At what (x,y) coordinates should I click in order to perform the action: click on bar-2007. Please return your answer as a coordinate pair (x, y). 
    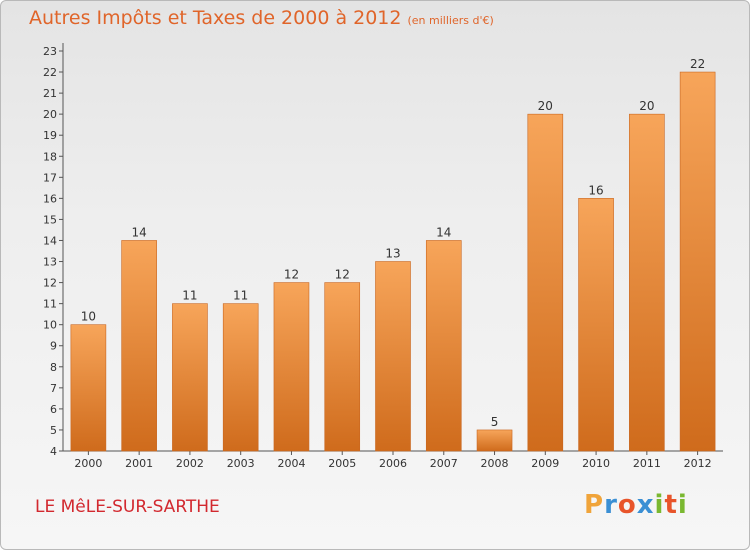
    Looking at the image, I should click on (443, 346).